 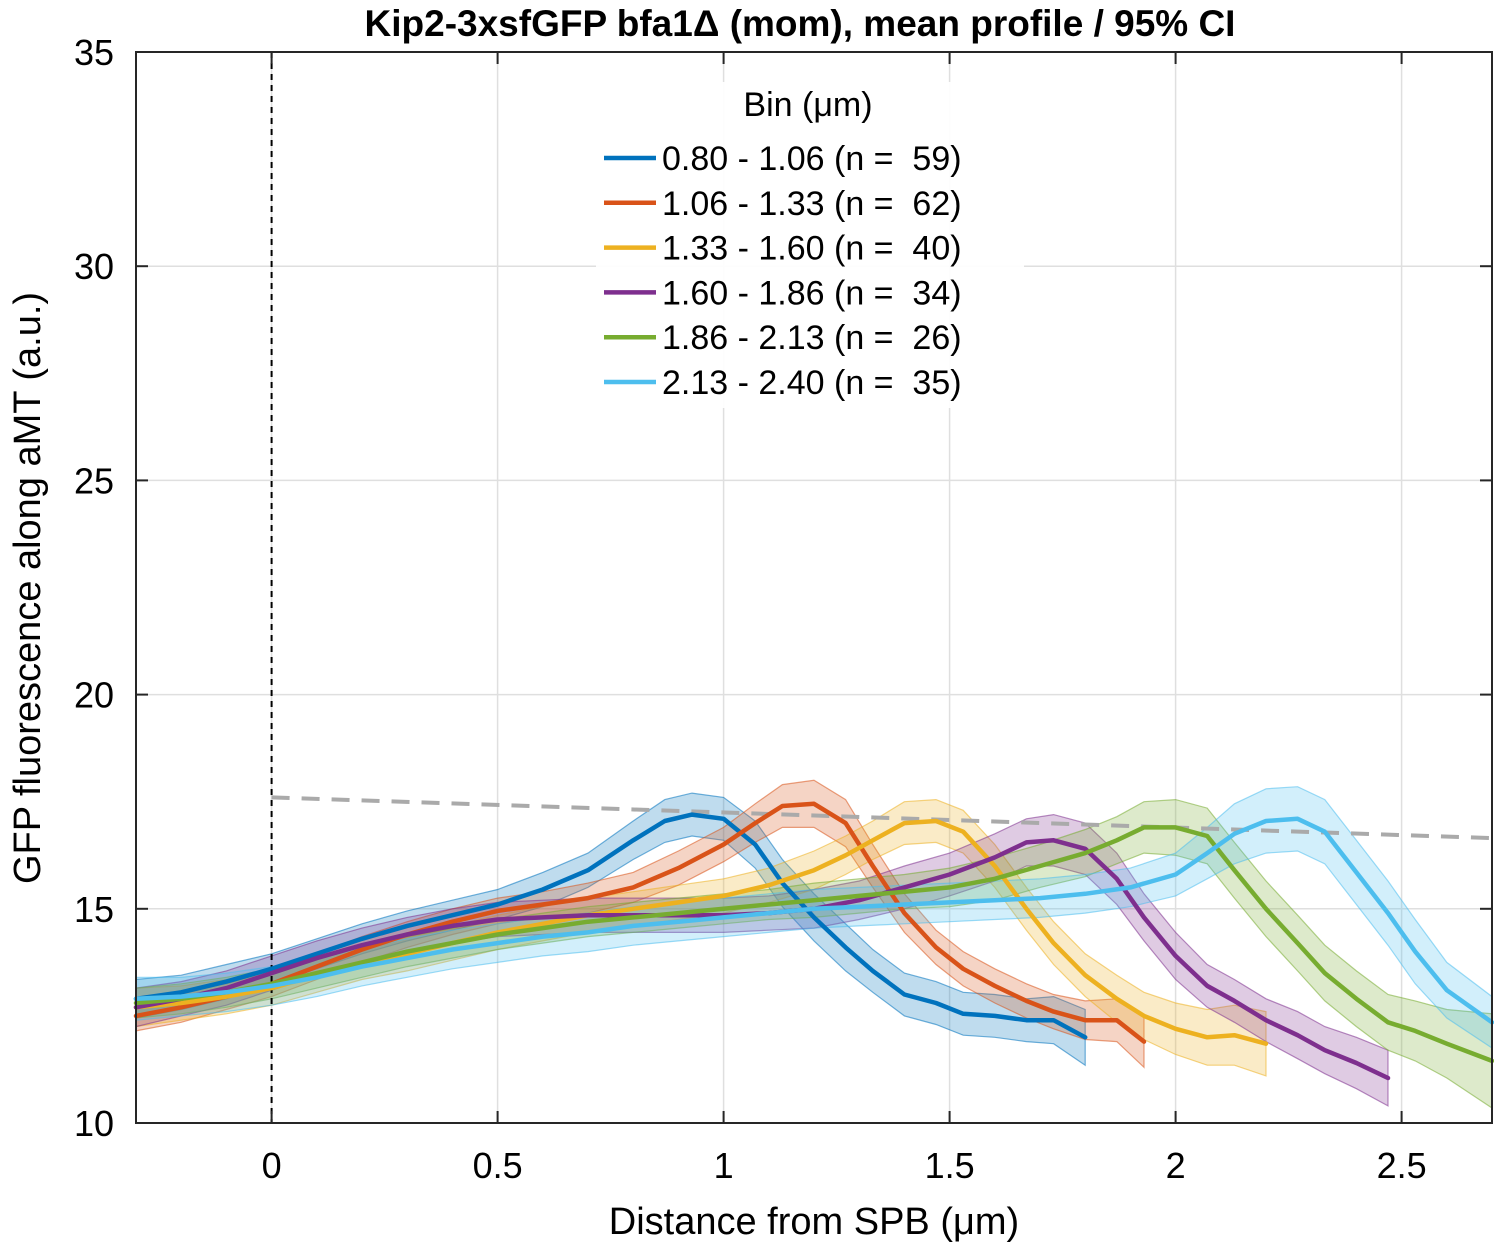 I want to click on legend-entry-2: 1.06 - 1.33 (n = 62), so click(x=812, y=204).